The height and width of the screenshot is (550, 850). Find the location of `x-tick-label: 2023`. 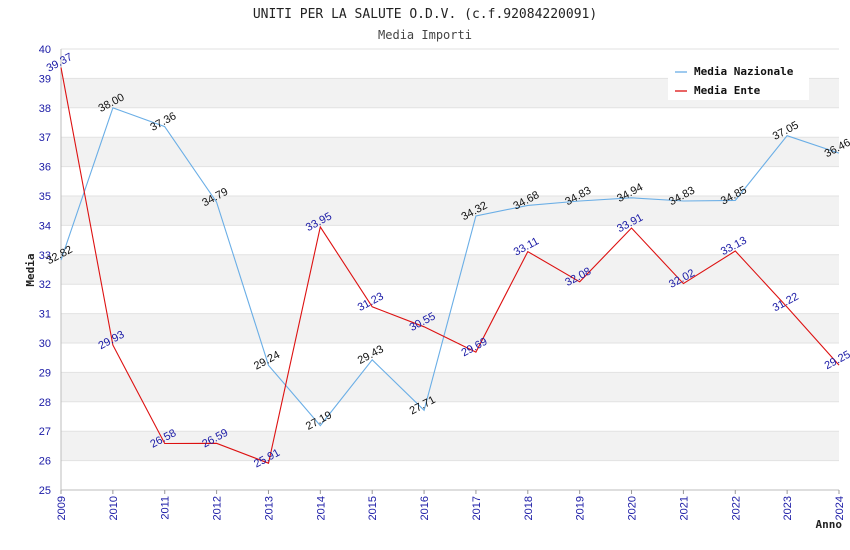

x-tick-label: 2023 is located at coordinates (788, 508).